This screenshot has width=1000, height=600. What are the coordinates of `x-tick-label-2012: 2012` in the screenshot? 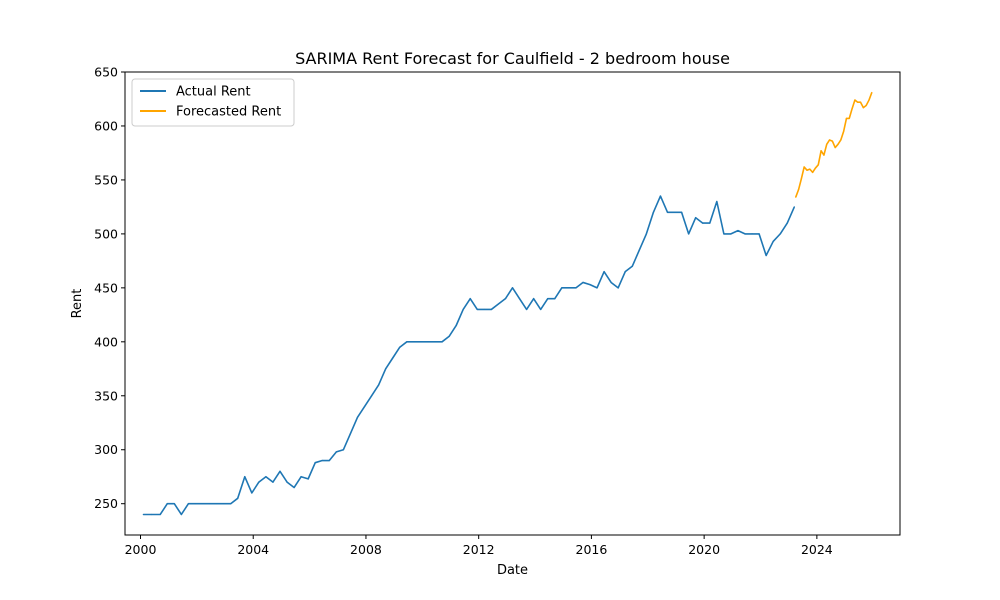 It's located at (479, 549).